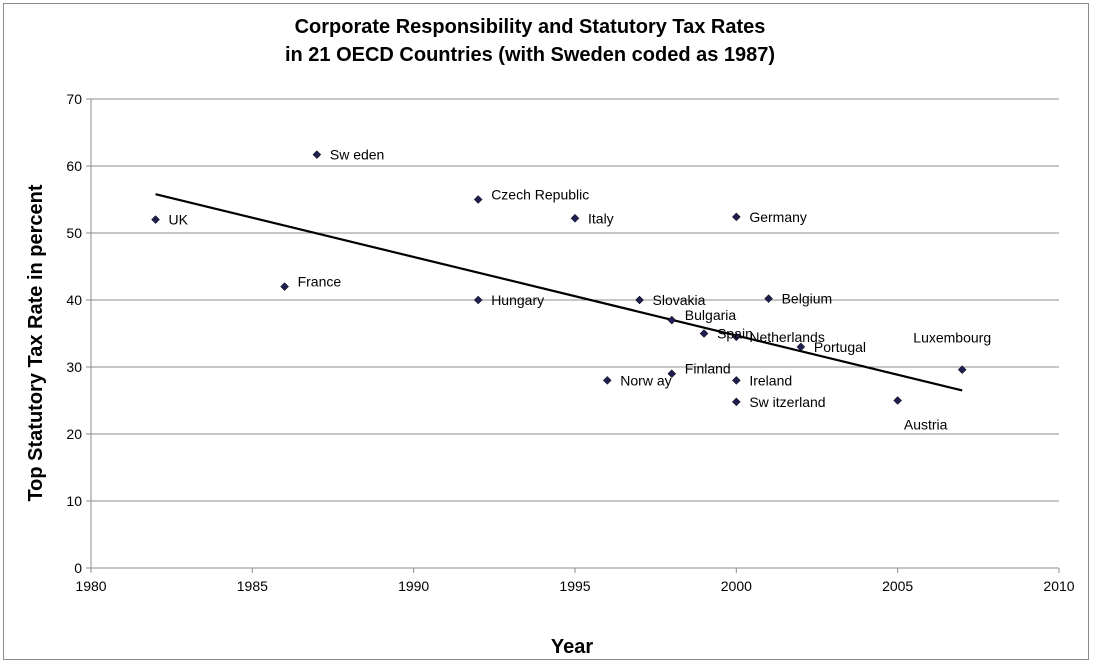 The height and width of the screenshot is (663, 1093). What do you see at coordinates (179, 220) in the screenshot?
I see `point-label: UK` at bounding box center [179, 220].